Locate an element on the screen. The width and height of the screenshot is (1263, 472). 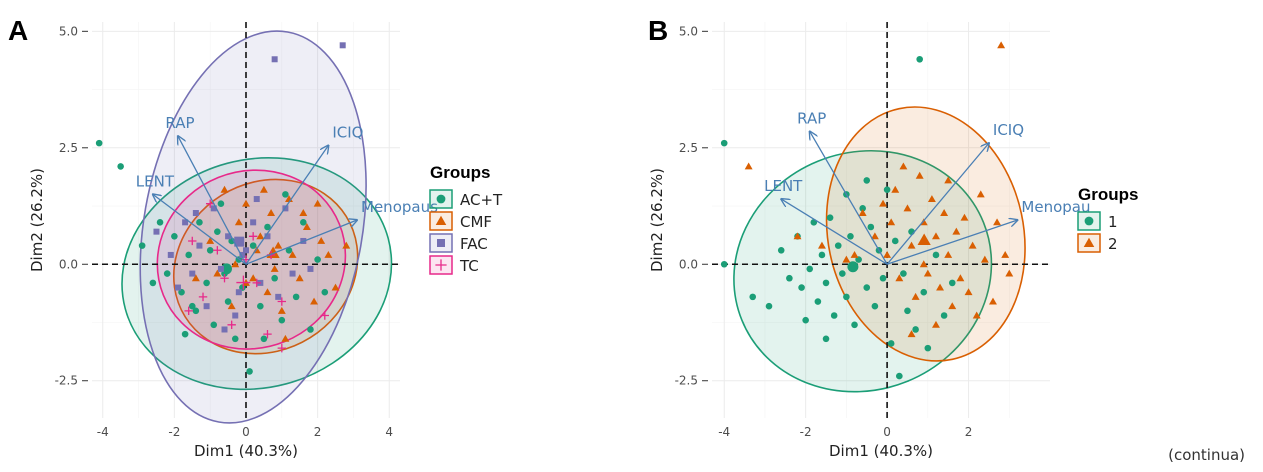
variable-label: LENT is located at coordinates (783, 186).